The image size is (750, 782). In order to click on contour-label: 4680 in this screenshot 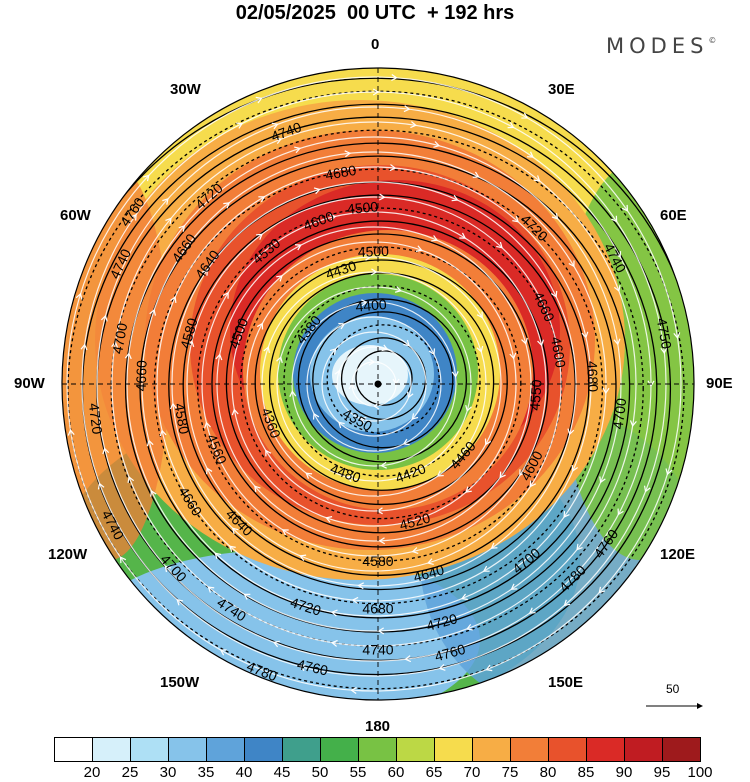, I will do `click(341, 172)`.